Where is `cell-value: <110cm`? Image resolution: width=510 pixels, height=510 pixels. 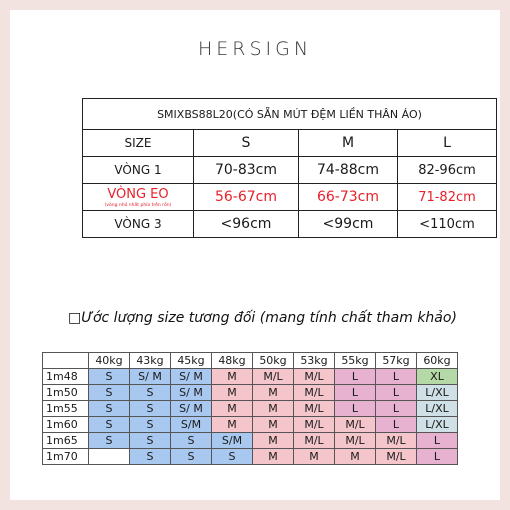 cell-value: <110cm is located at coordinates (447, 224).